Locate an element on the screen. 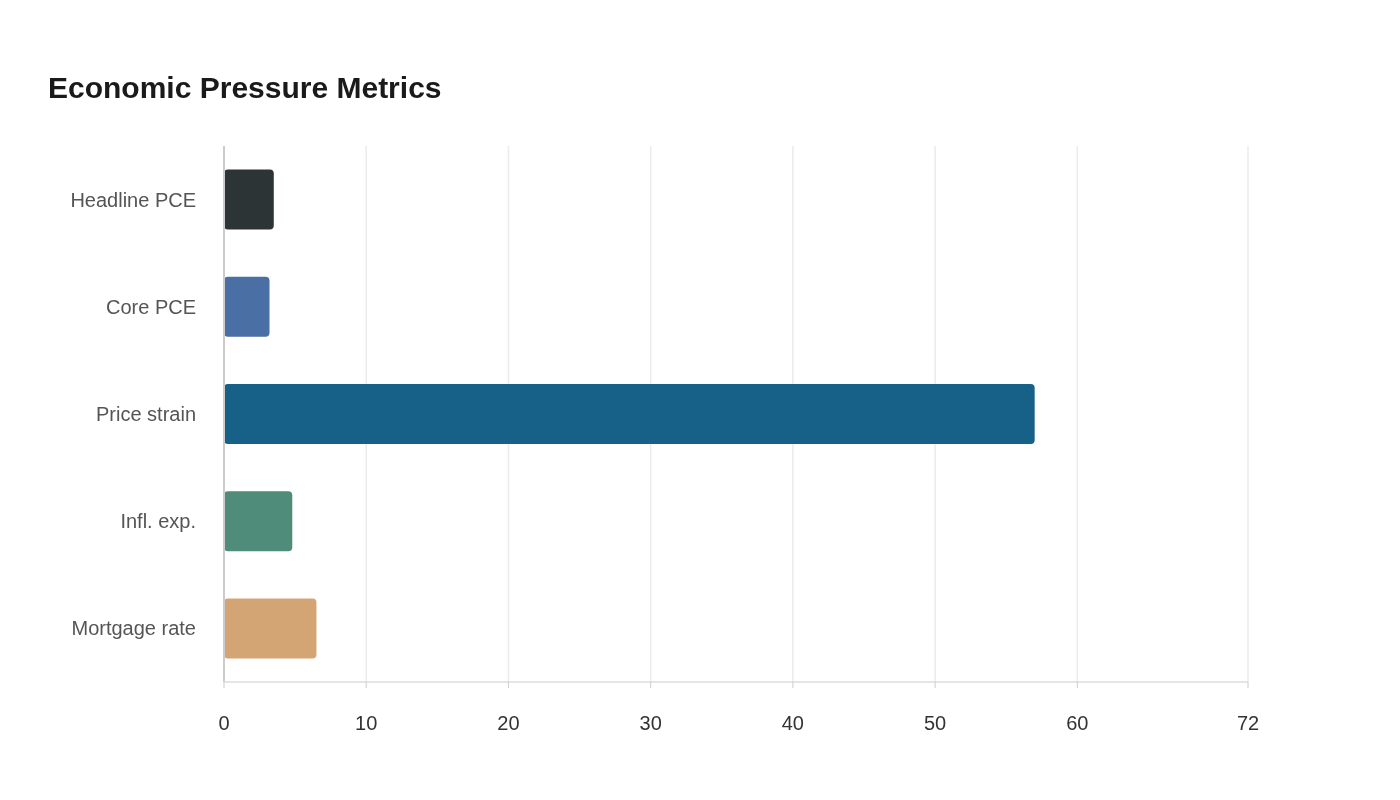 The height and width of the screenshot is (800, 1400). x-tick-label: 60 is located at coordinates (1077, 723).